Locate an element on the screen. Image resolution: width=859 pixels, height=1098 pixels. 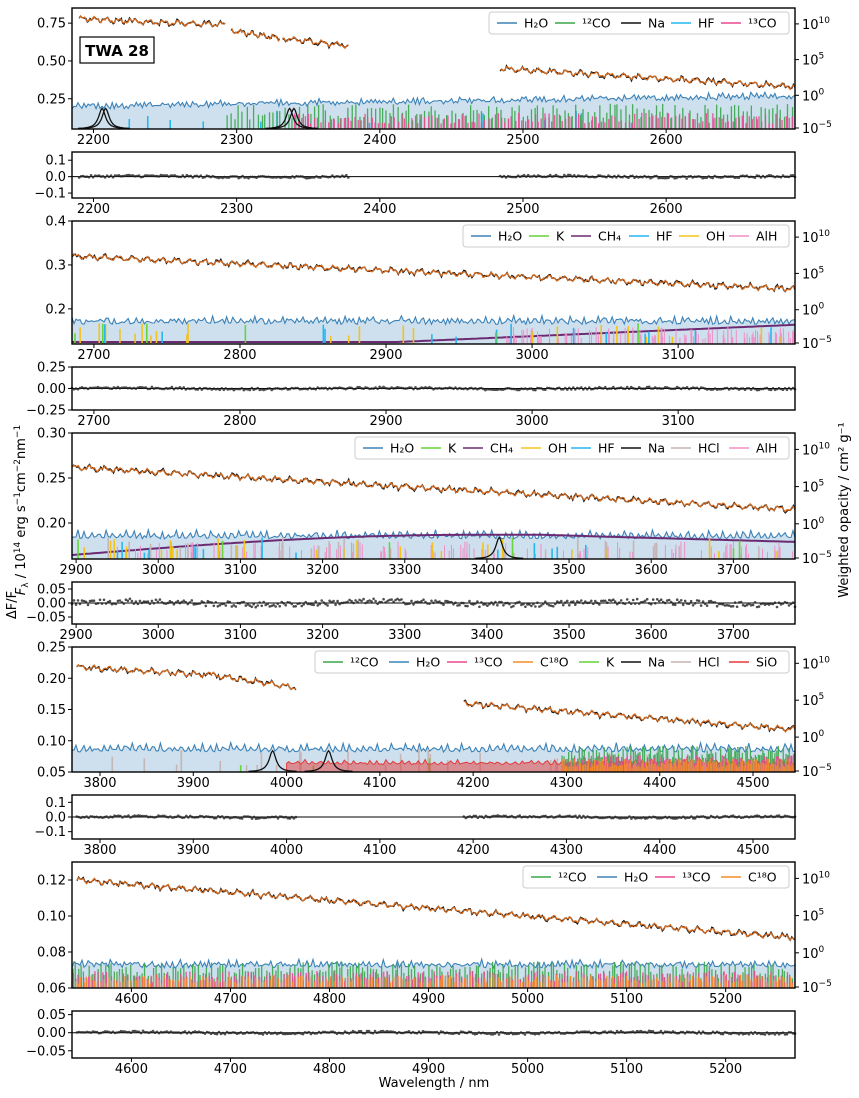
y-axis-label-resid: ΔF/F is located at coordinates (12, 605).